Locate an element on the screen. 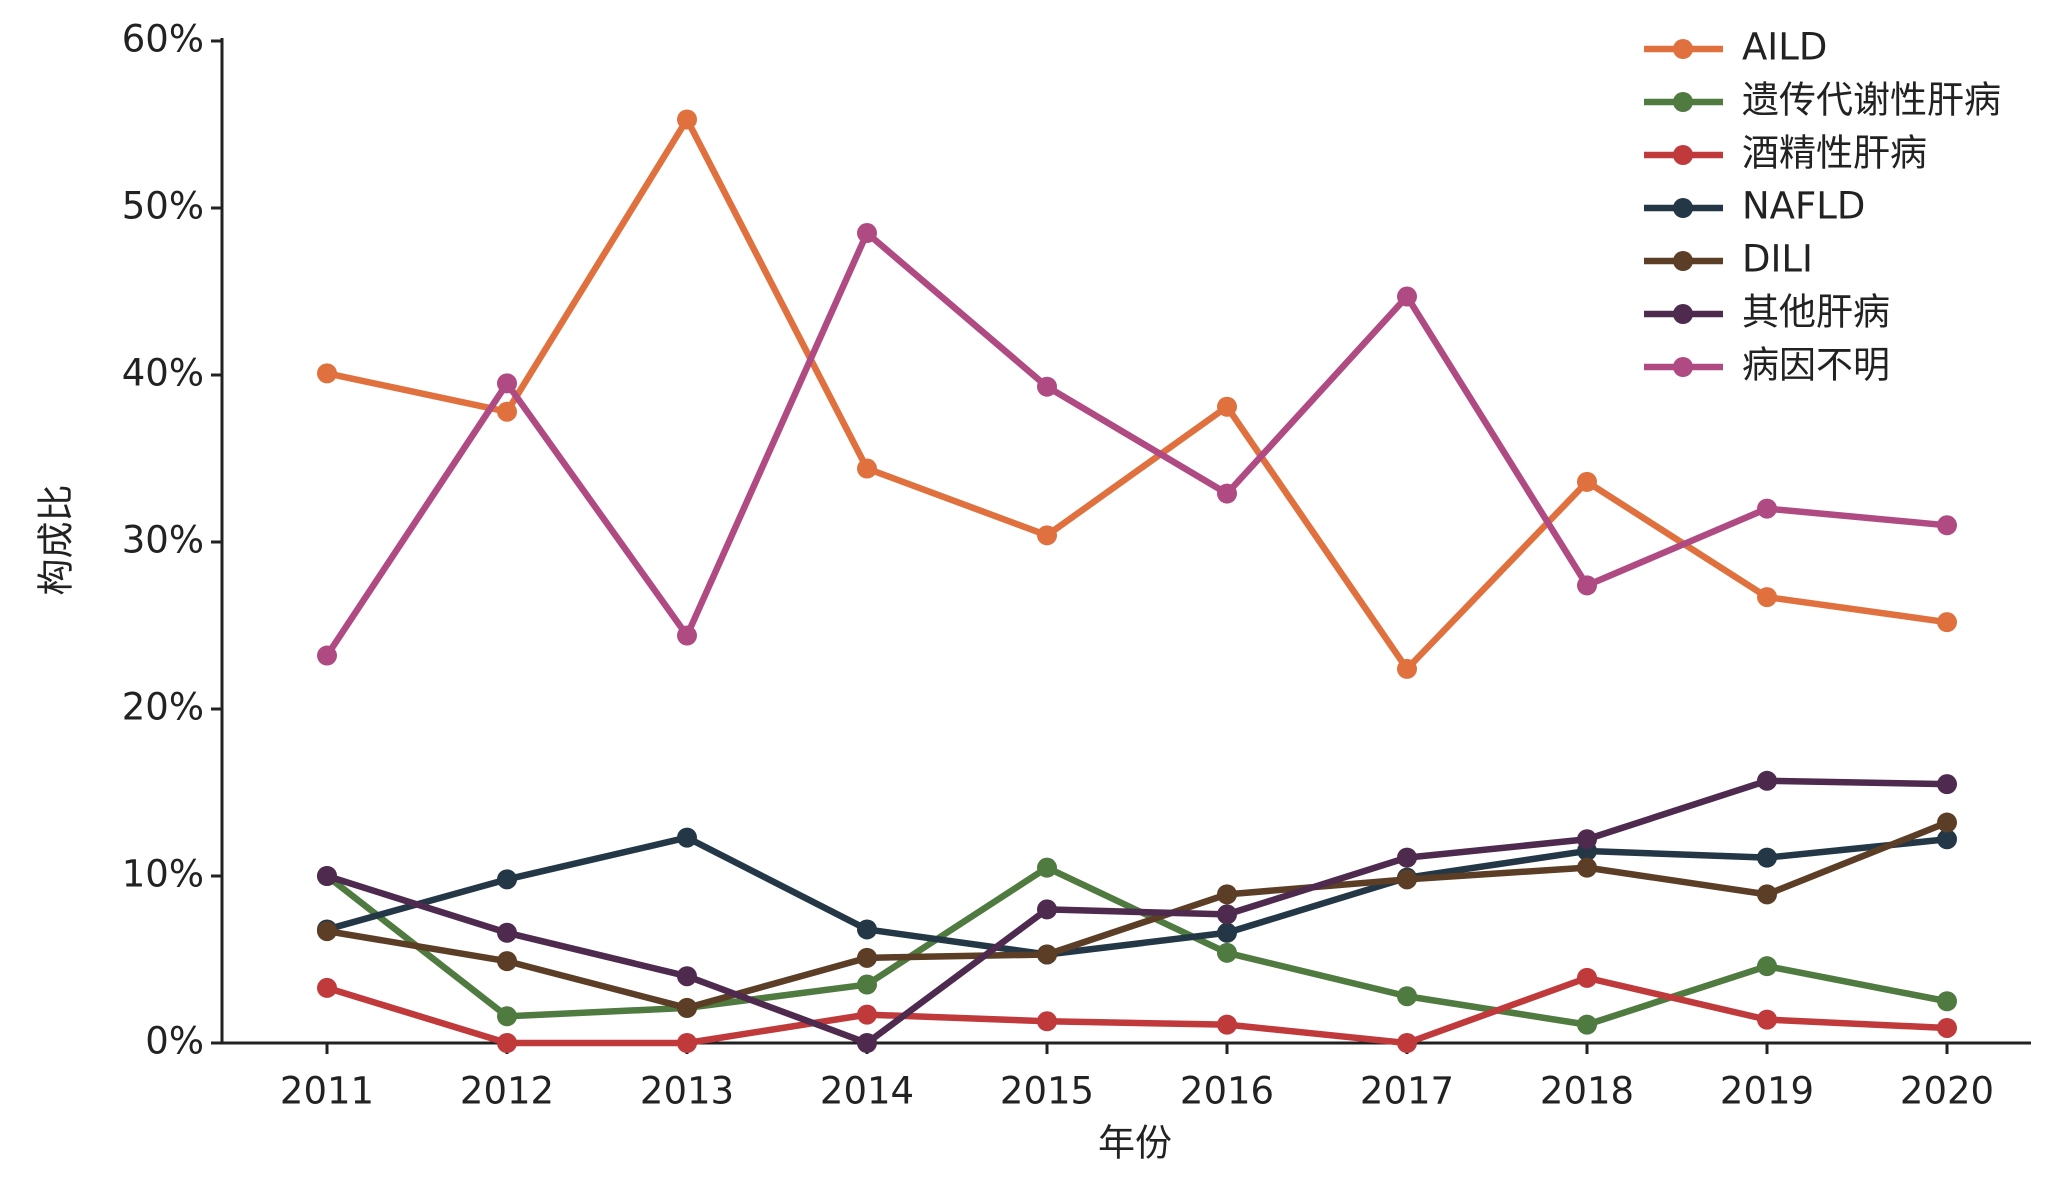 This screenshot has width=2049, height=1182. legend-label: DILI is located at coordinates (1777, 259).